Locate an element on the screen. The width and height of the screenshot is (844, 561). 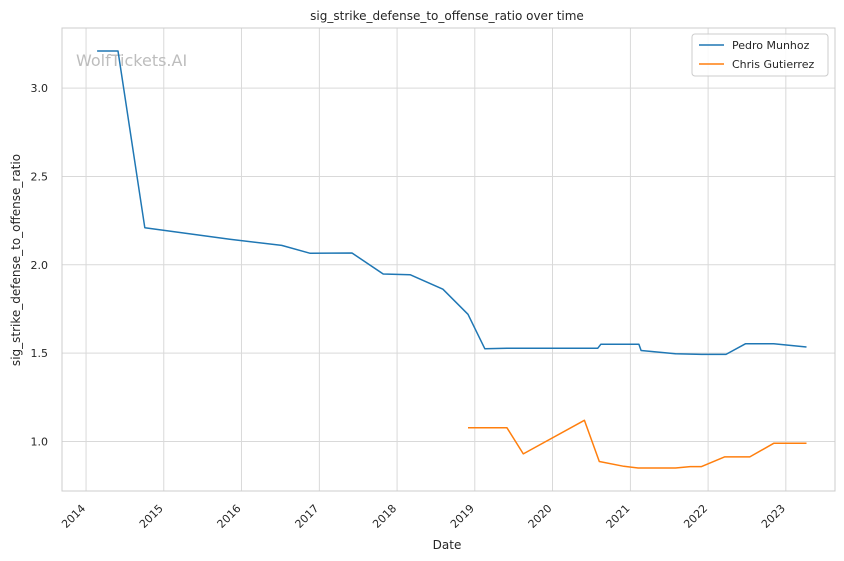
legend-label: Pedro Munhoz is located at coordinates (771, 45).